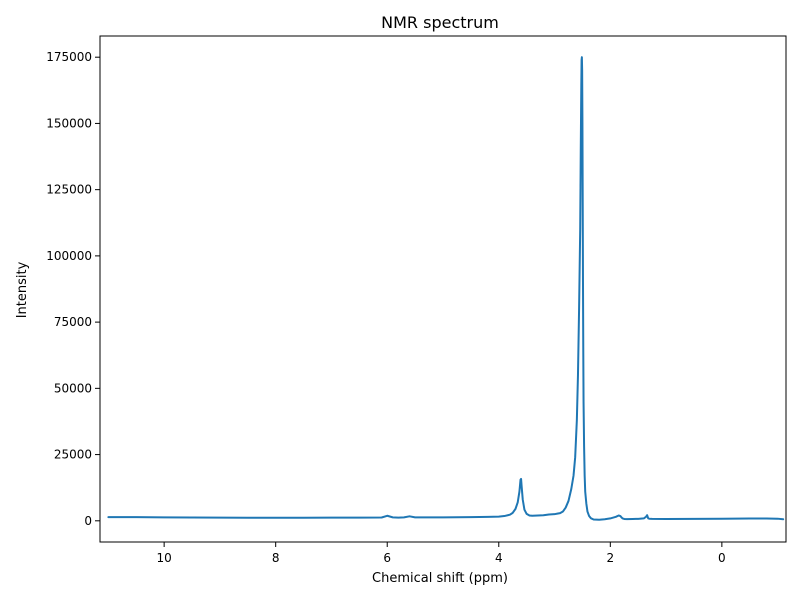  Describe the element at coordinates (276, 558) in the screenshot. I see `x-tick-label: 8` at that location.